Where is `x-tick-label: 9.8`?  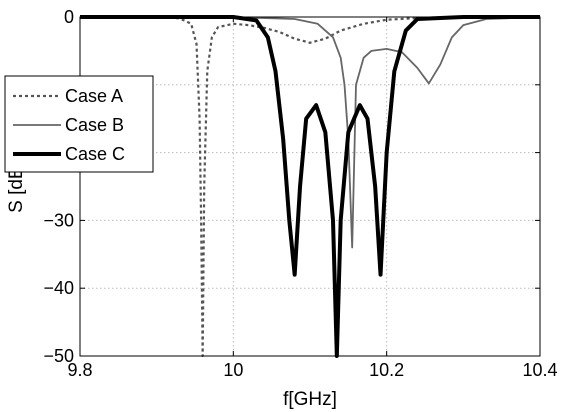 x-tick-label: 9.8 is located at coordinates (79, 370).